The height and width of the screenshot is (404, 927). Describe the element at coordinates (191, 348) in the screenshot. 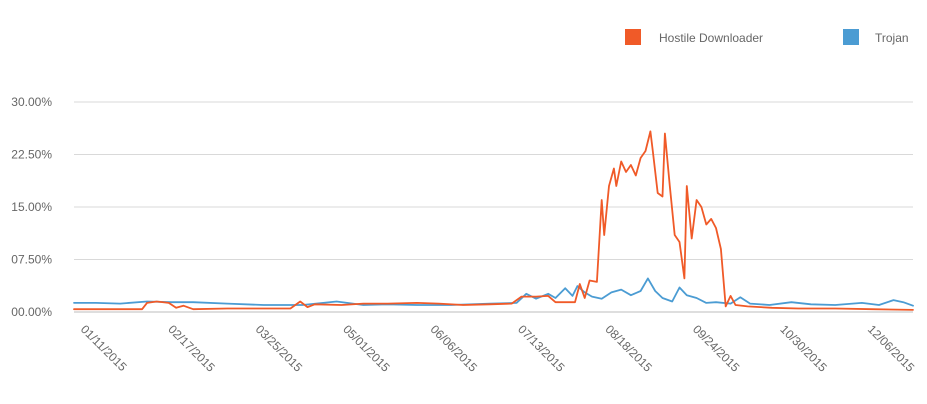

I see `x-tick-label: 02/17/2015` at that location.